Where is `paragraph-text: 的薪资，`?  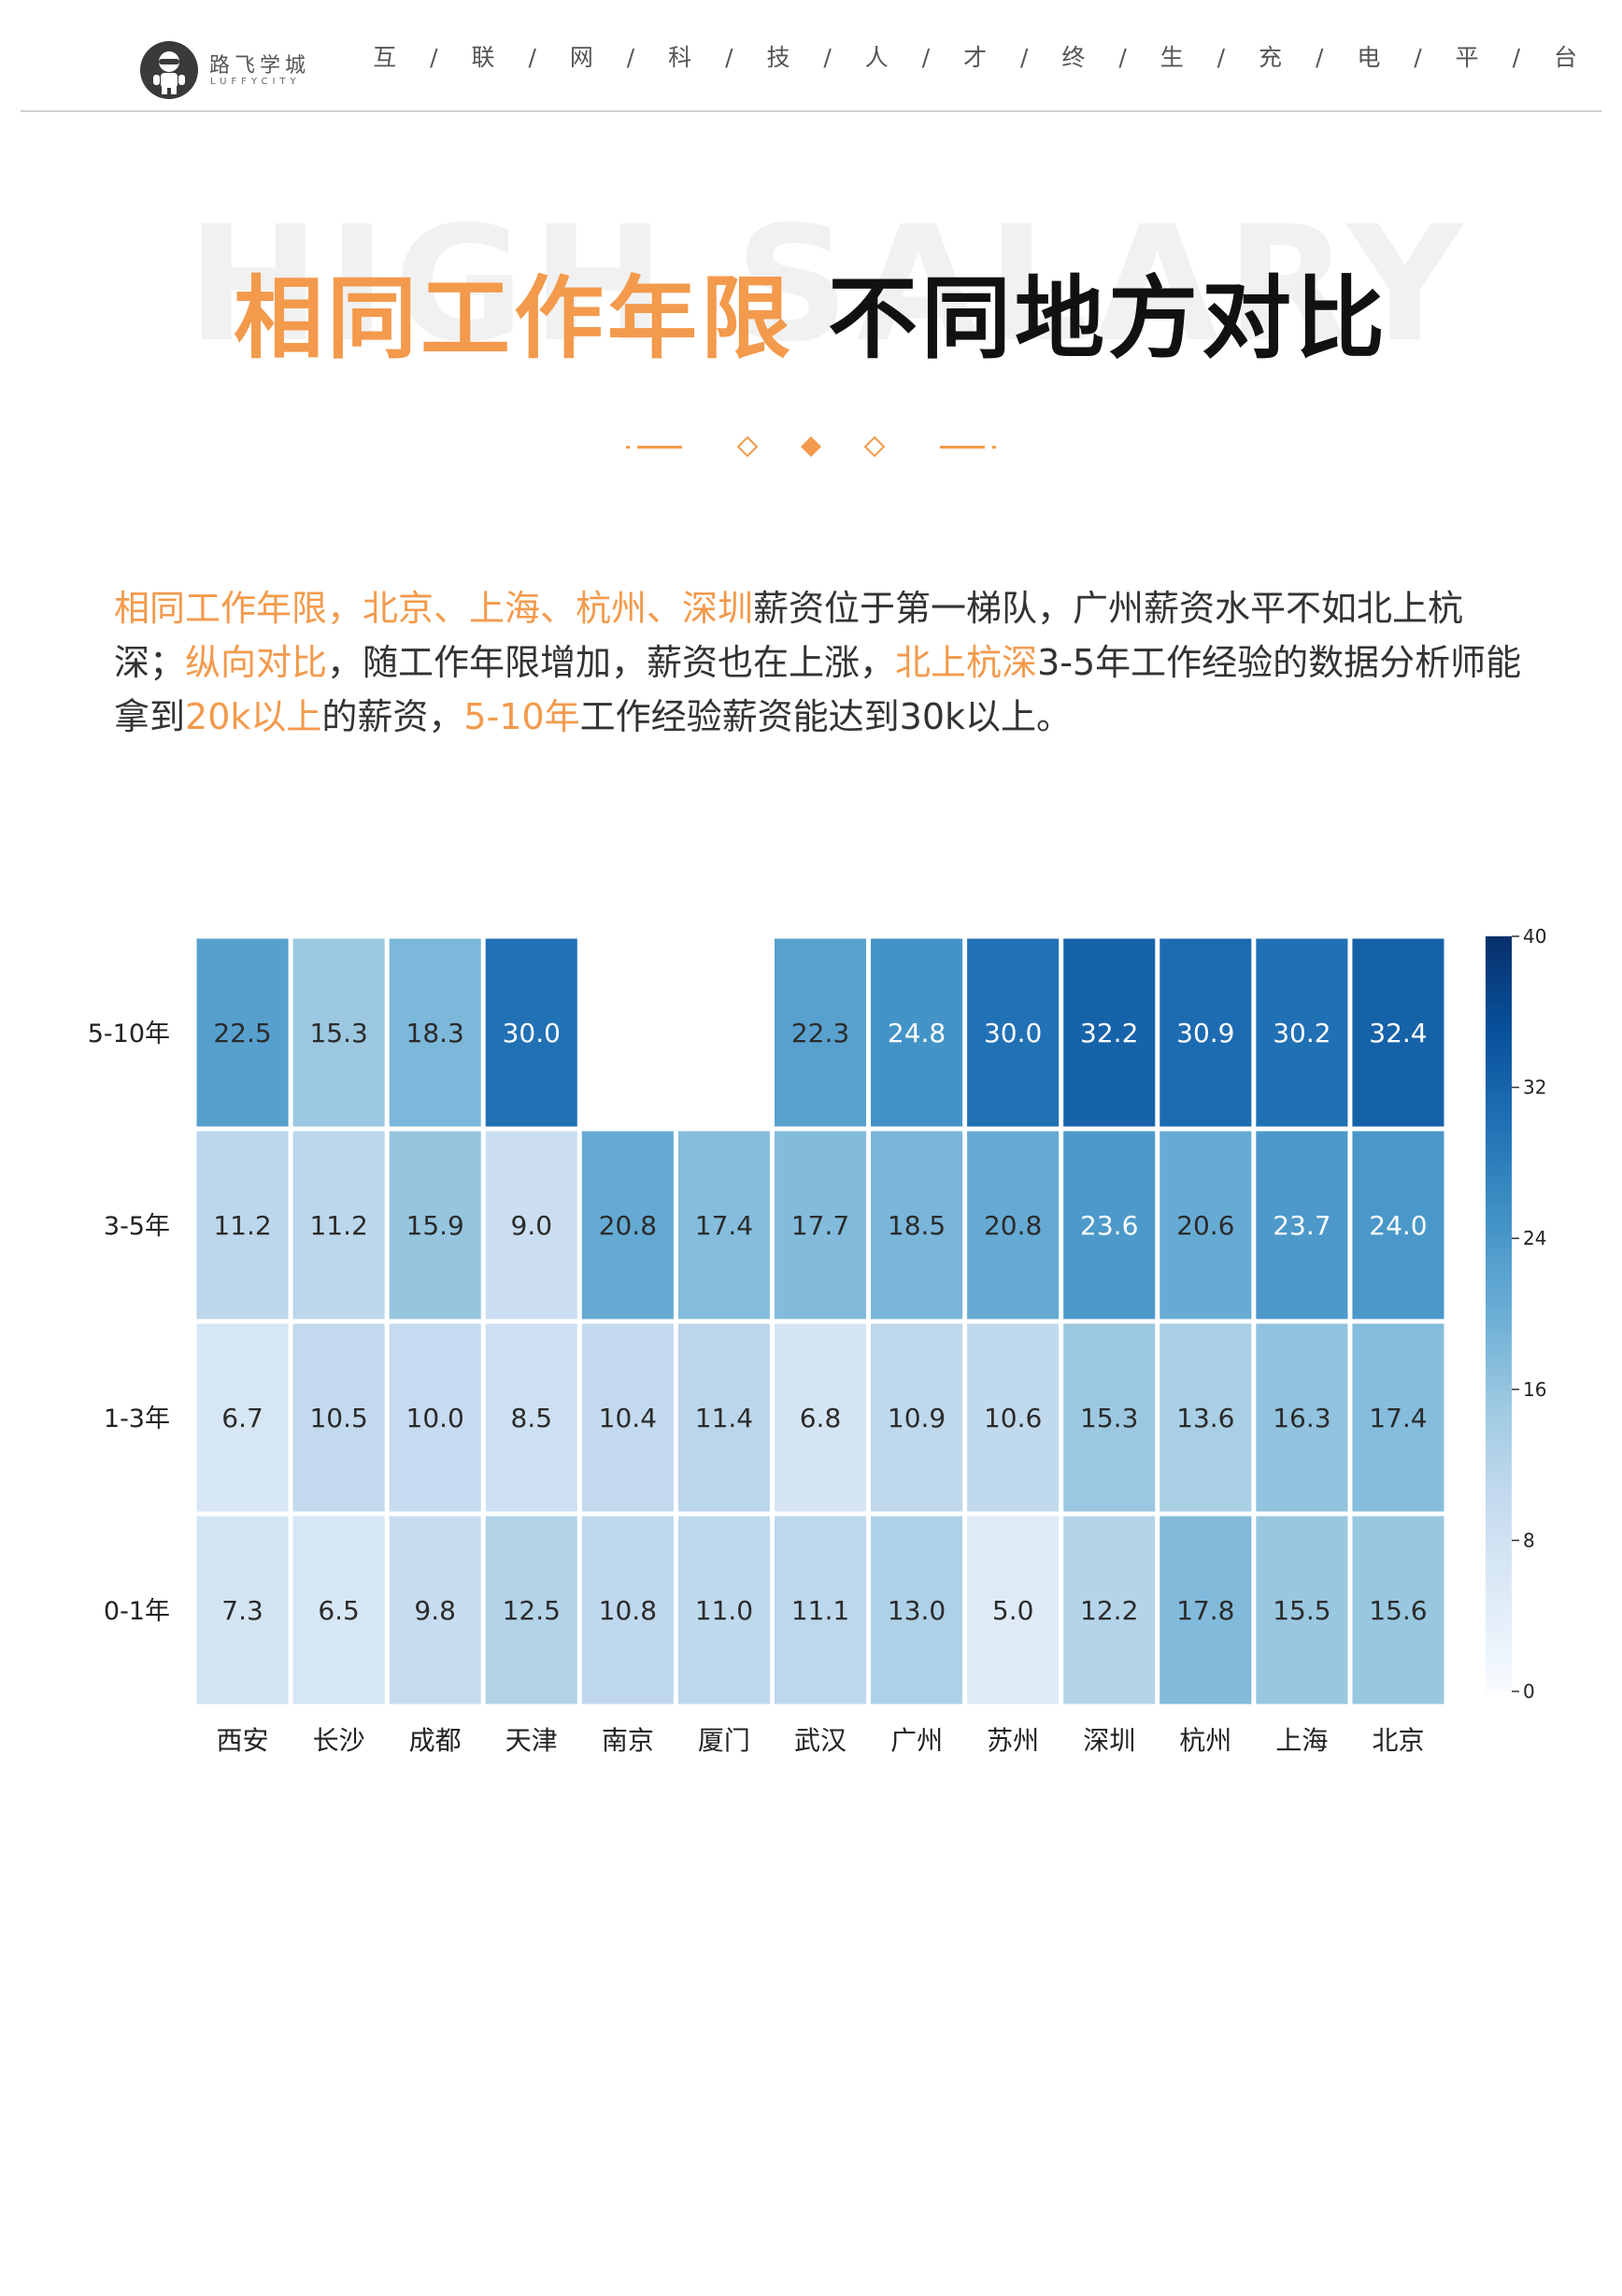 paragraph-text: 的薪资， is located at coordinates (392, 716).